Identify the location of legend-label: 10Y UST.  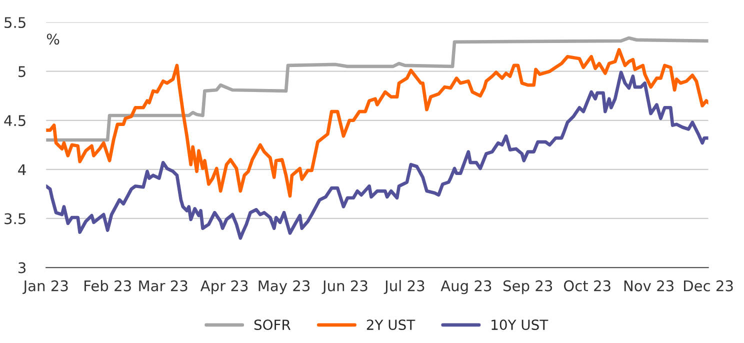
(520, 325).